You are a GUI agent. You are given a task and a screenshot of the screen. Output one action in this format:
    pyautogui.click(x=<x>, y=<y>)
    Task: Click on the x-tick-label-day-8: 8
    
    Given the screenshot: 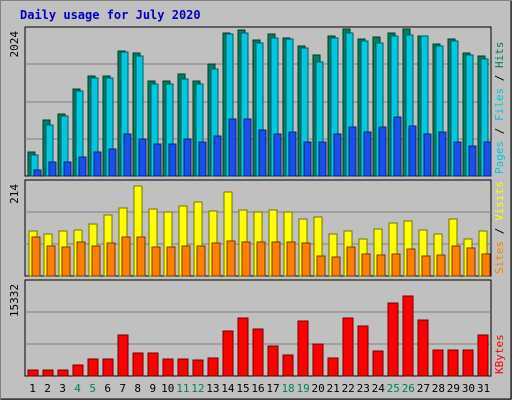 What is the action you would take?
    pyautogui.click(x=137, y=388)
    